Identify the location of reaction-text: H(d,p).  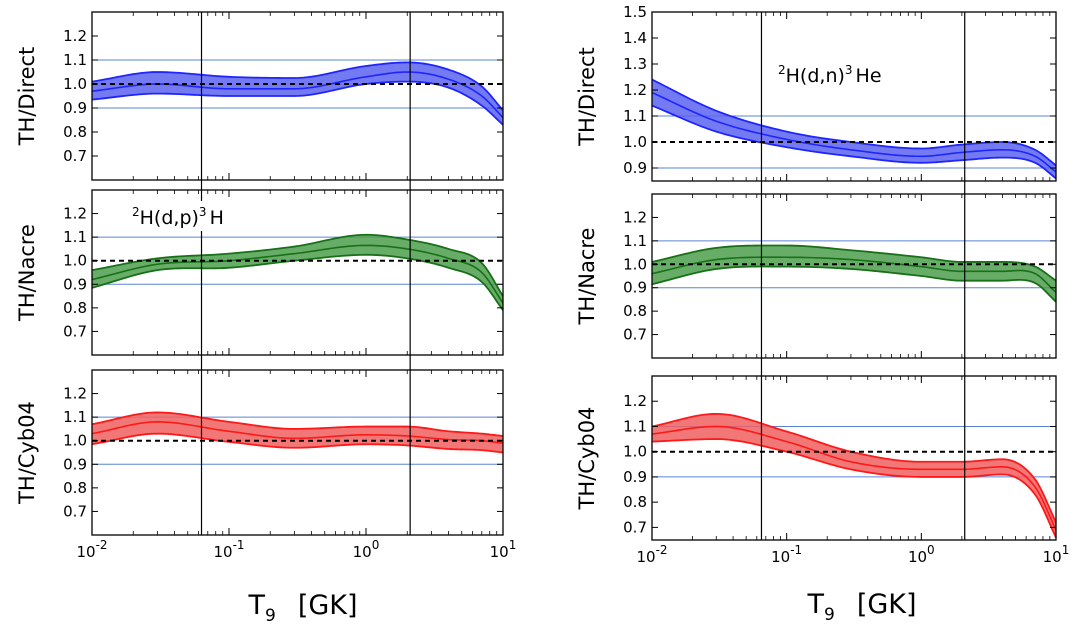
(169, 218).